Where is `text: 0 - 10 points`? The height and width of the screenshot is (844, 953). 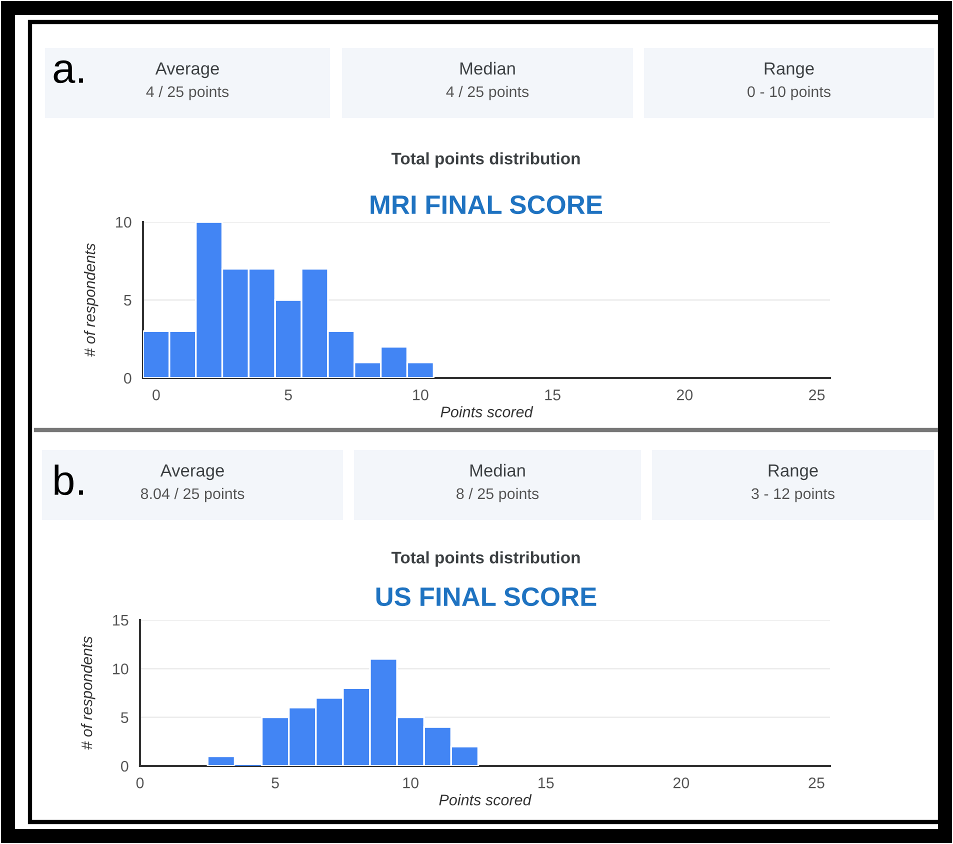
text: 0 - 10 points is located at coordinates (789, 93).